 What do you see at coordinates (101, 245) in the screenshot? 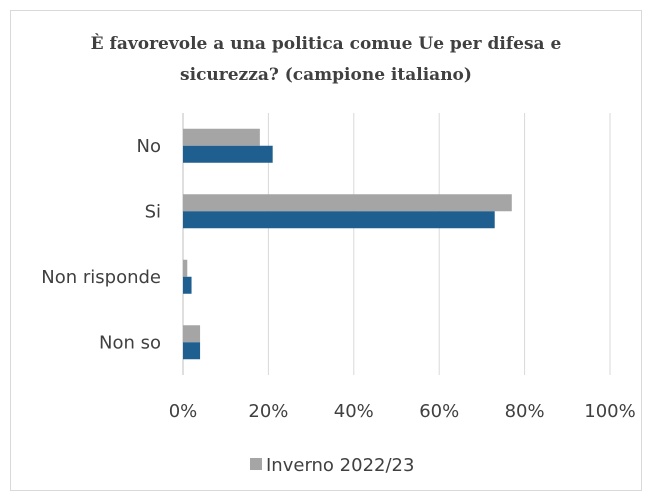
I see `category-labels: No Si Non risponde Non so` at bounding box center [101, 245].